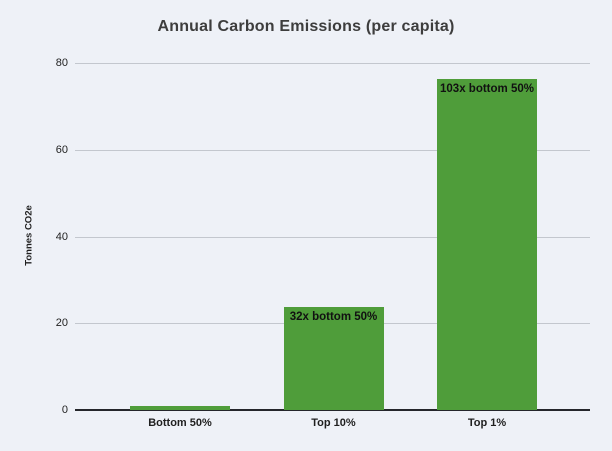 The image size is (612, 451). What do you see at coordinates (333, 423) in the screenshot?
I see `x-tick-label-top-10-: Top 10%` at bounding box center [333, 423].